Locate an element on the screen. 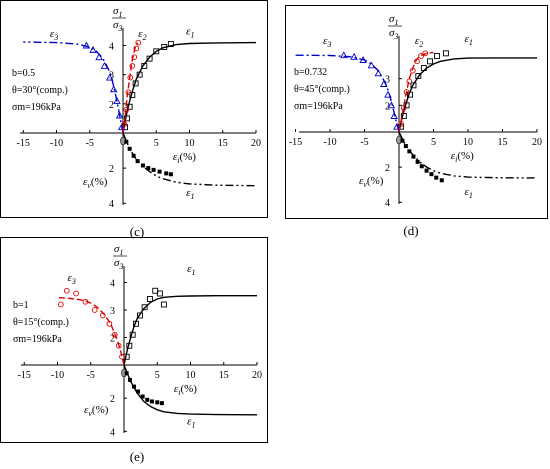 The image size is (550, 469). annotation-line: θ=15°(comp.) is located at coordinates (41, 322).